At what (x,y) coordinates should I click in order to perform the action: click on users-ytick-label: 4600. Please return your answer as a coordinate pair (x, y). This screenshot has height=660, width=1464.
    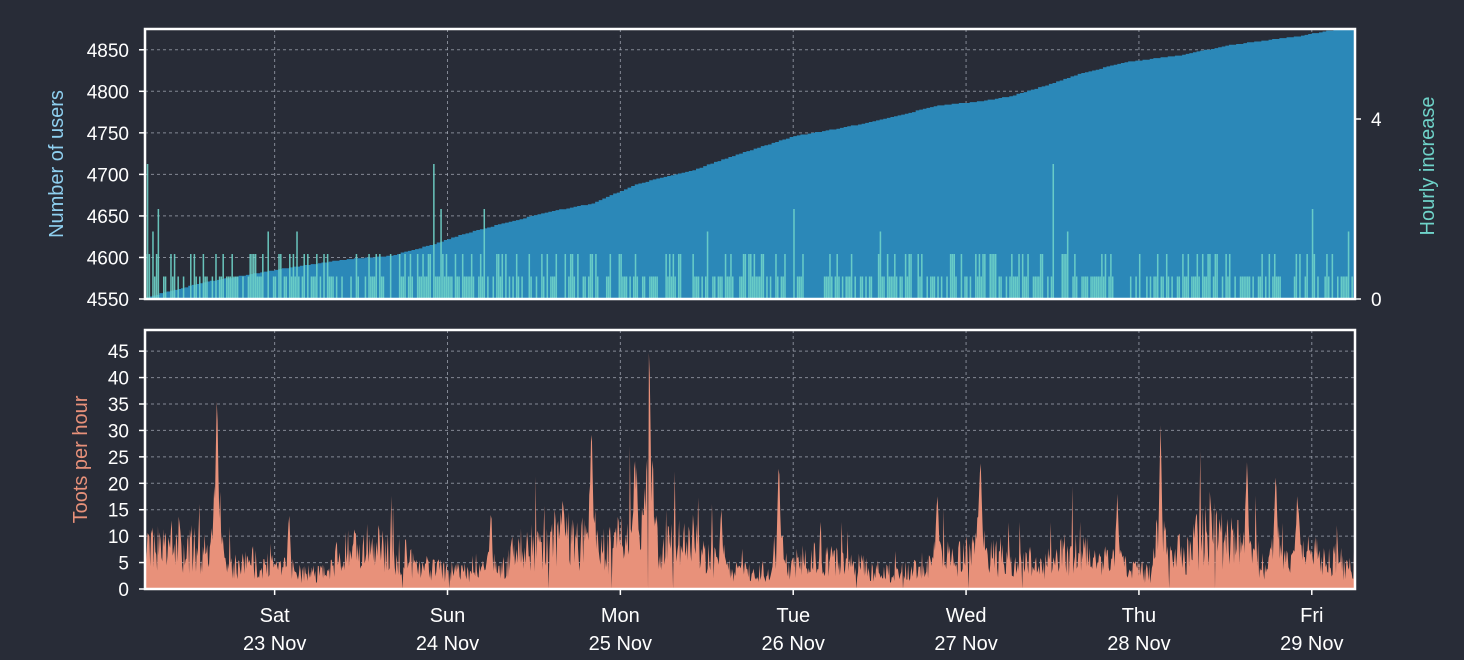
    Looking at the image, I should click on (108, 258).